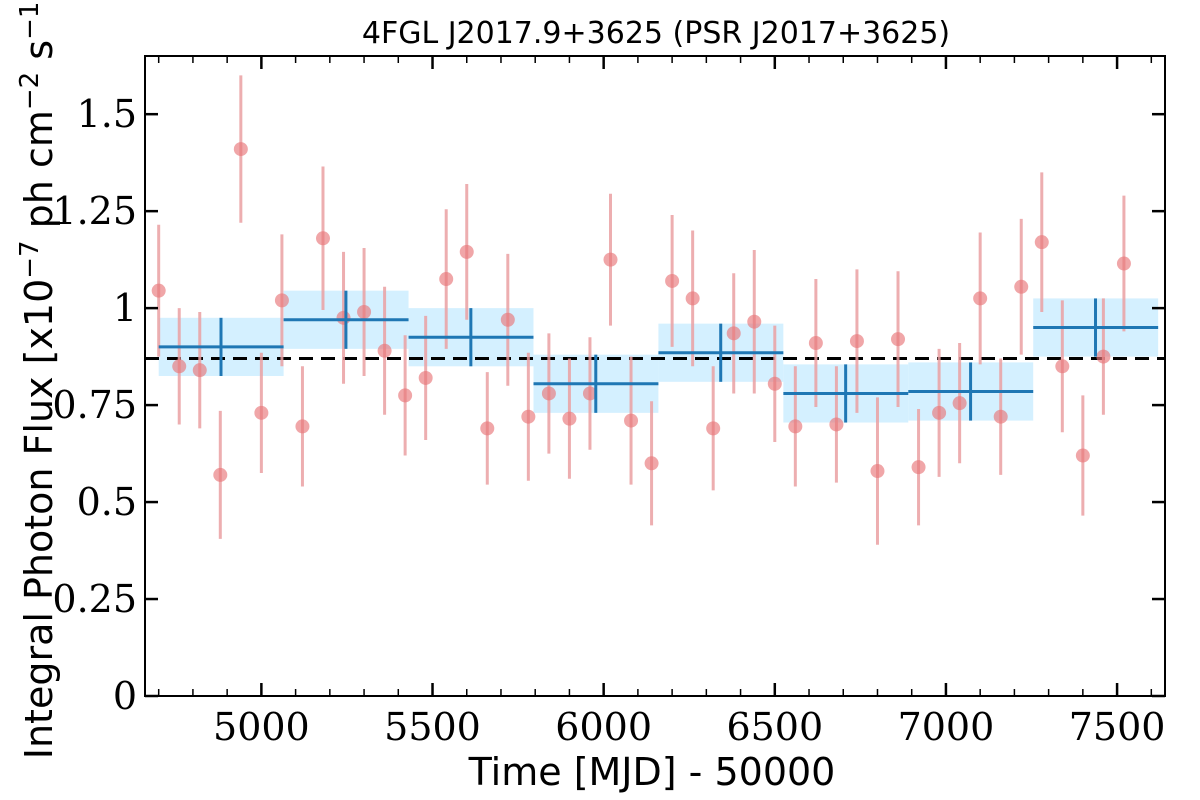  What do you see at coordinates (261, 727) in the screenshot?
I see `x-tick-label: 5000` at bounding box center [261, 727].